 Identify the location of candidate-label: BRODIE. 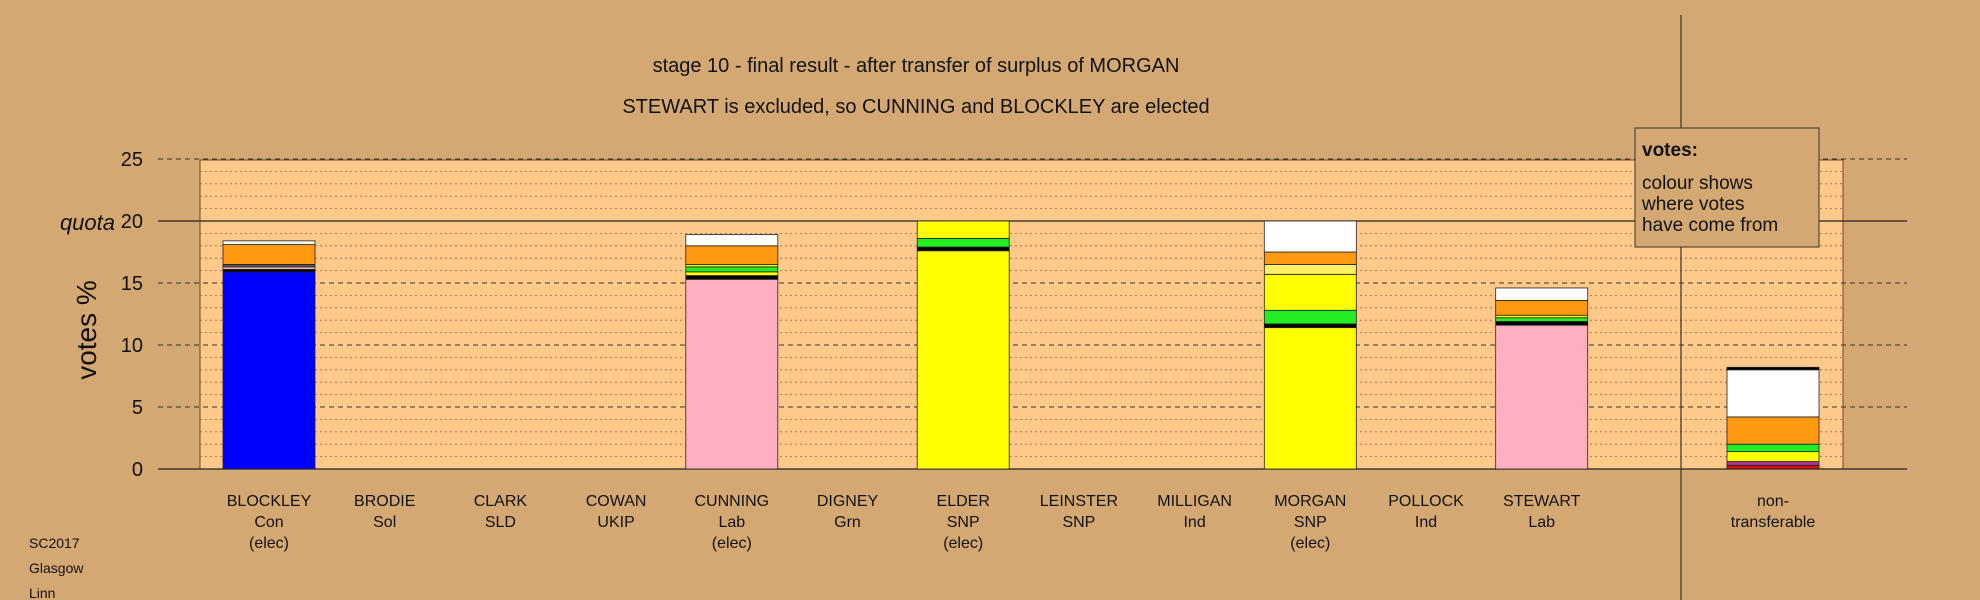
(384, 501).